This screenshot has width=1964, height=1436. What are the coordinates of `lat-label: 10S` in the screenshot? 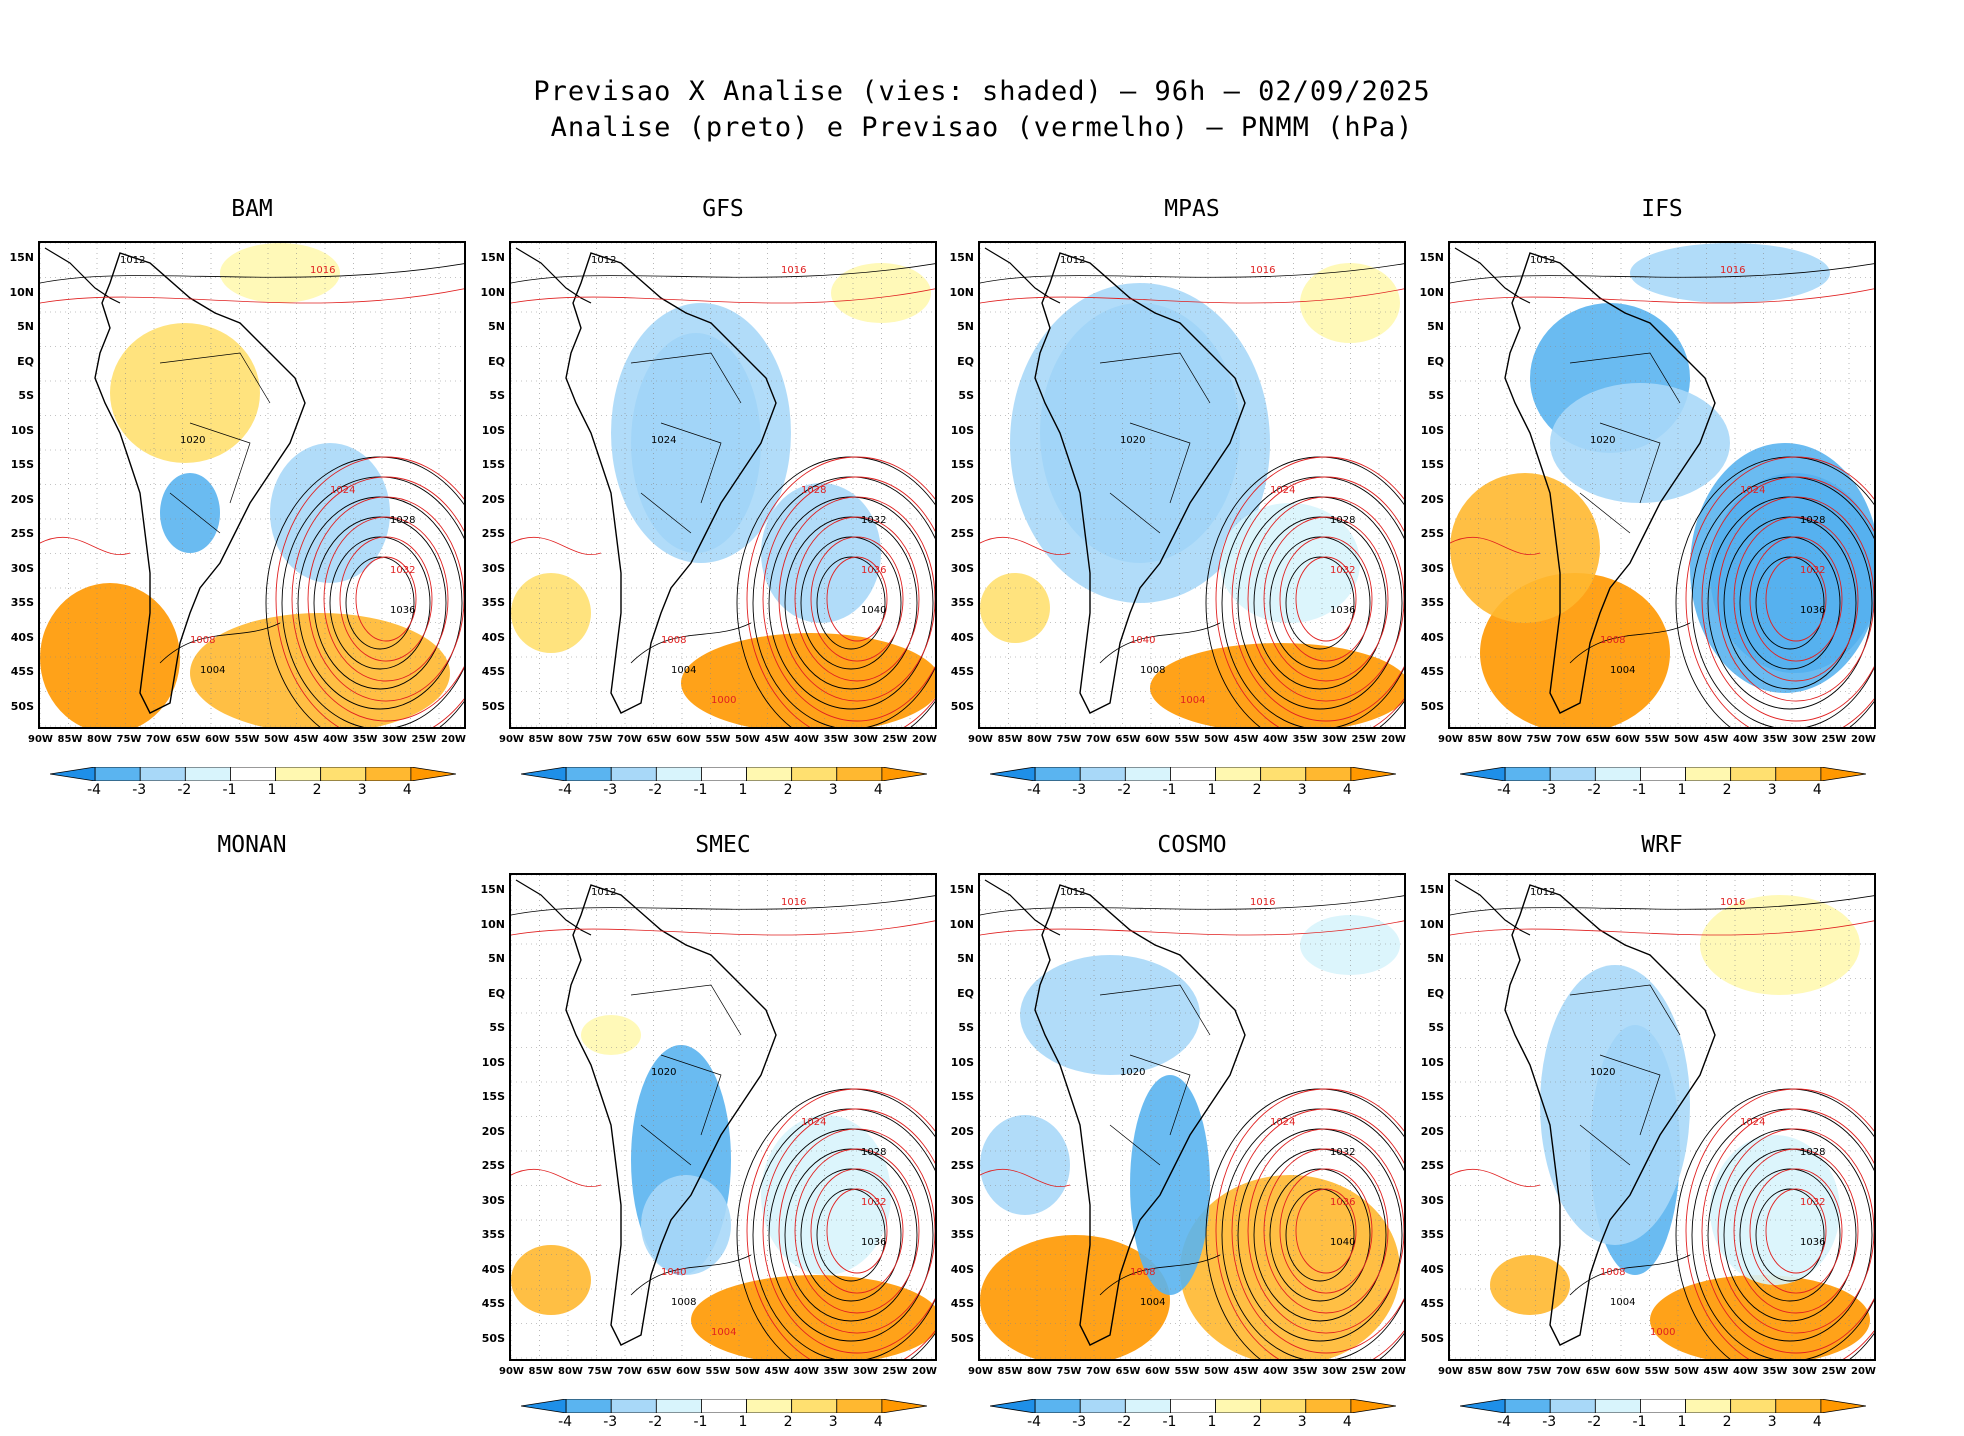 It's located at (1432, 1062).